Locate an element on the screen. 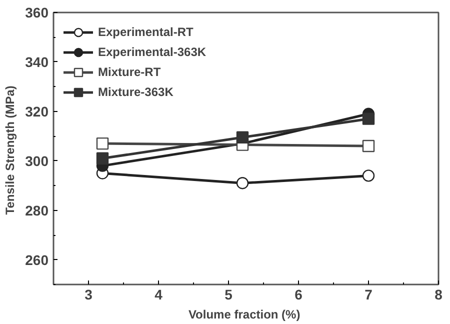 Image resolution: width=450 pixels, height=324 pixels. legend-label: Experimental-RT is located at coordinates (146, 32).